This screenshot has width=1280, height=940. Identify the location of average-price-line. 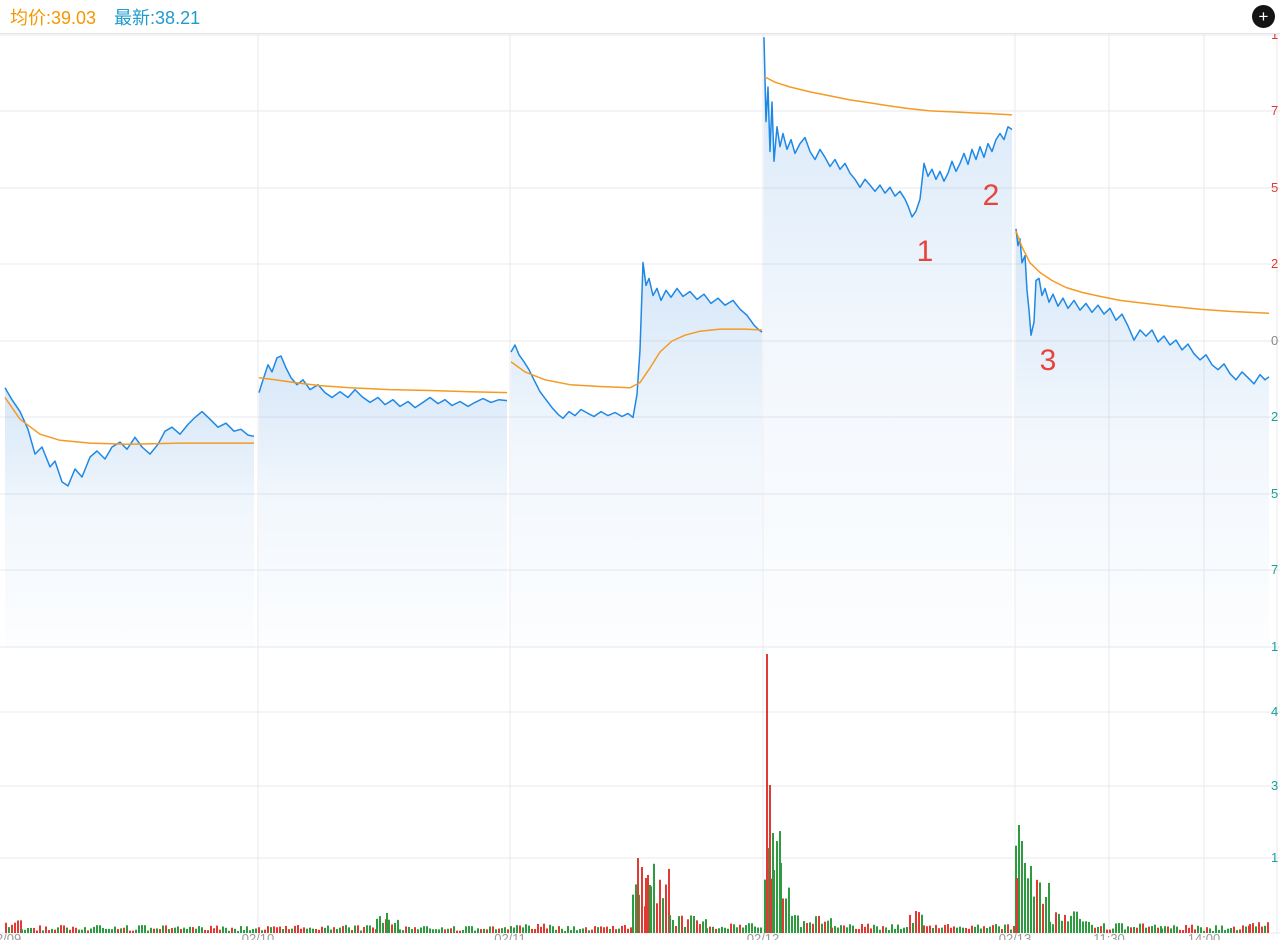
(1142, 272).